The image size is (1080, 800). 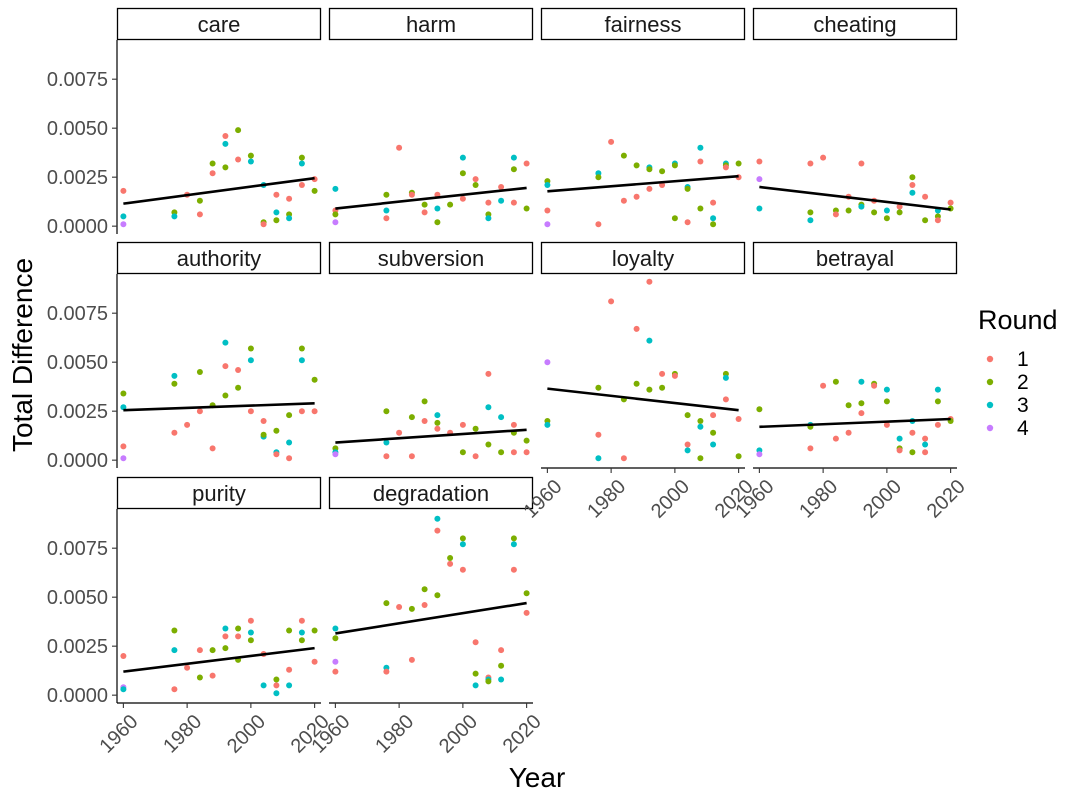 I want to click on facet-strip-label: authority, so click(x=219, y=258).